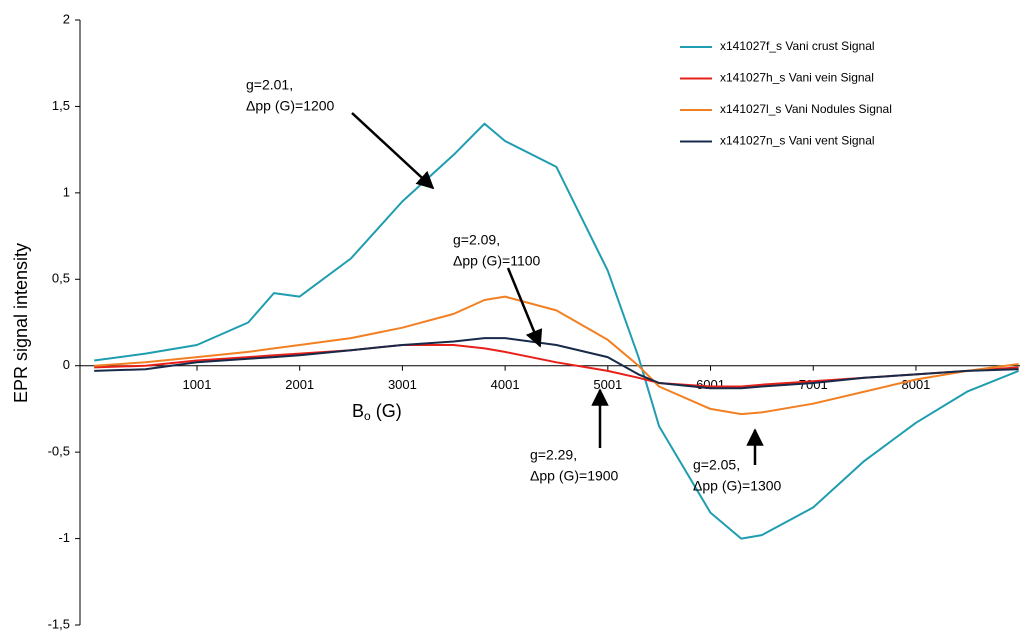 The image size is (1022, 633). Describe the element at coordinates (553, 455) in the screenshot. I see `annotation-text: g=2.29,` at that location.